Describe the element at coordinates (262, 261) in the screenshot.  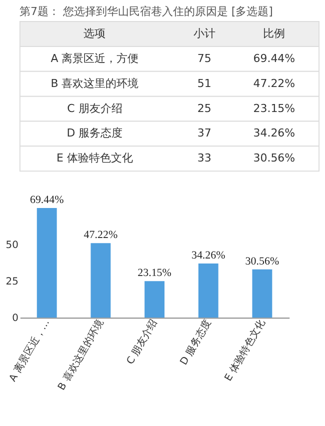
I see `annotation: 30.56%` at that location.